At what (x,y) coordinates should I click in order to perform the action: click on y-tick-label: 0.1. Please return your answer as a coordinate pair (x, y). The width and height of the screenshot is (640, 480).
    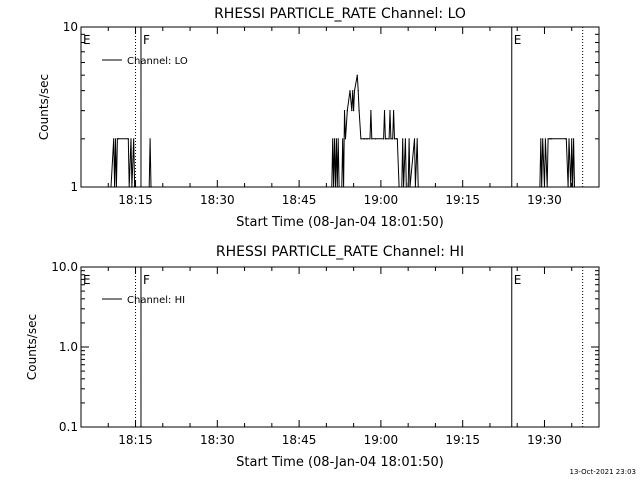
    Looking at the image, I should click on (68, 427).